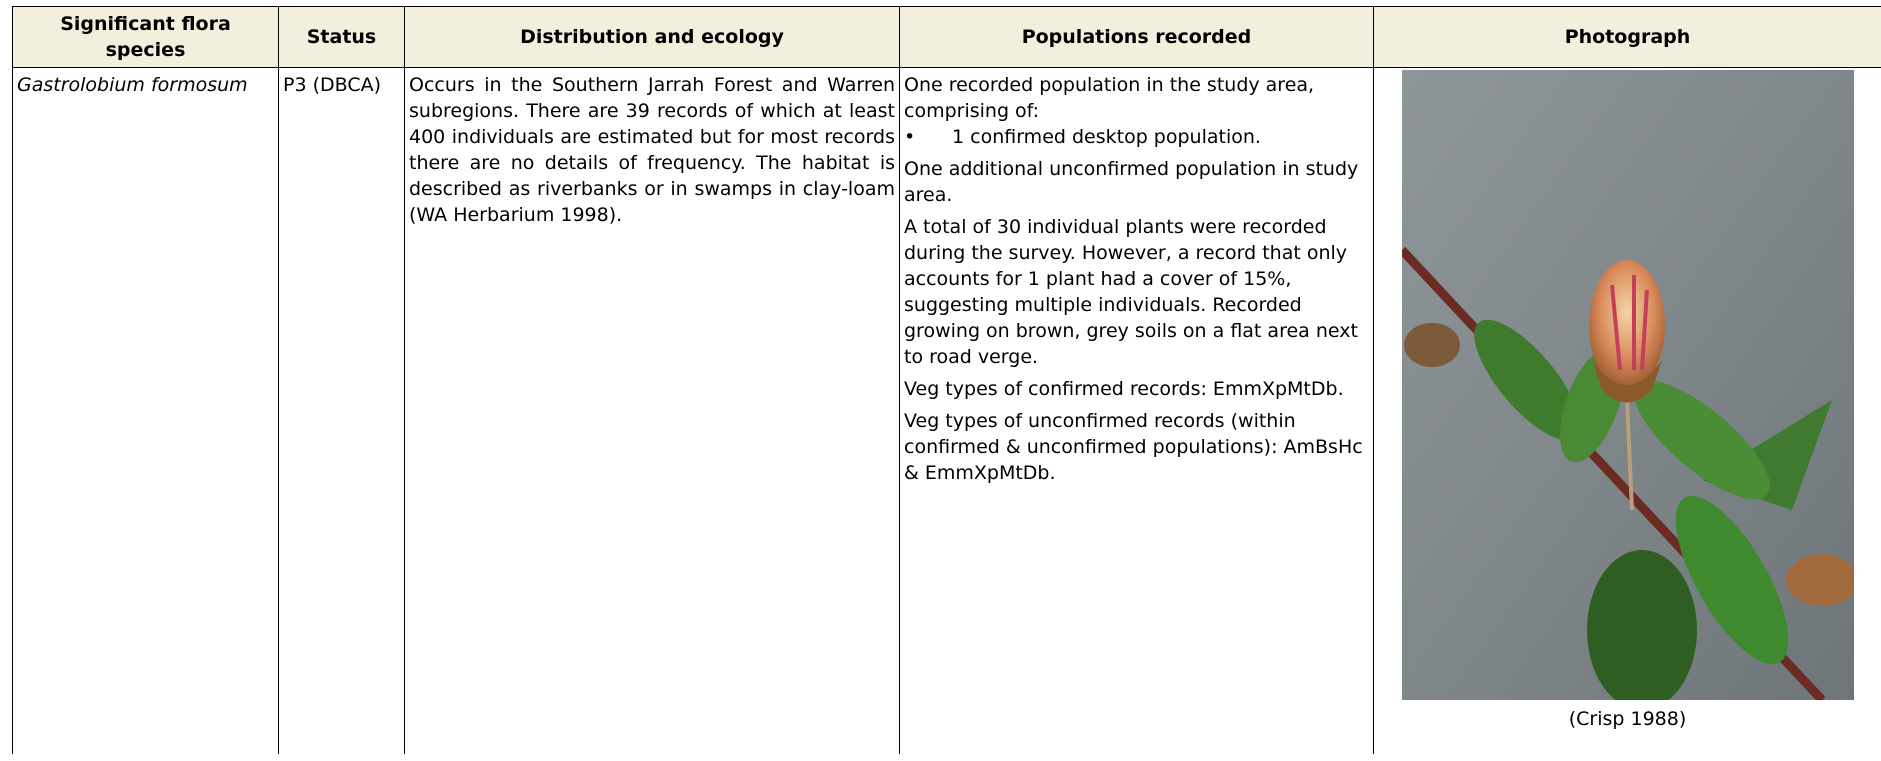 Image resolution: width=1881 pixels, height=761 pixels. I want to click on bullet-text: 1 confirmed desktop population., so click(1106, 137).